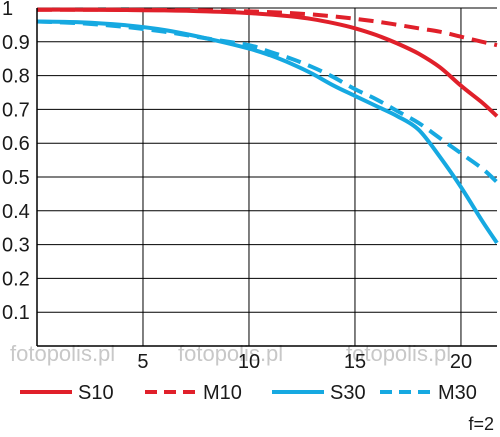  I want to click on x-tick-label-0: 5, so click(142, 362).